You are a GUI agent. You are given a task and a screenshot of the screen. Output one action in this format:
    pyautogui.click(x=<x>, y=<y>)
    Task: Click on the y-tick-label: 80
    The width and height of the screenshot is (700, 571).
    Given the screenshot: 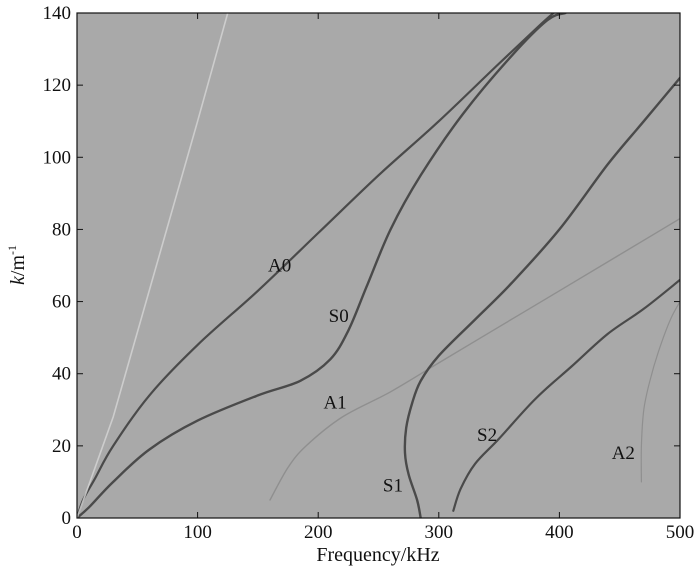 What is the action you would take?
    pyautogui.click(x=61, y=229)
    